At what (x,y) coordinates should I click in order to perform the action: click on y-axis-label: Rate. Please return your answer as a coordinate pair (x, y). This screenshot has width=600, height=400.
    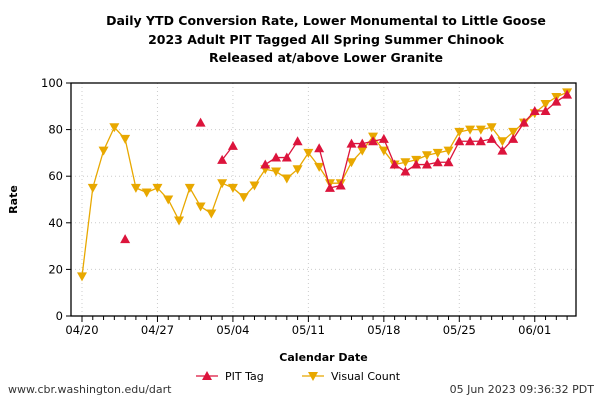
    Looking at the image, I should click on (13, 199).